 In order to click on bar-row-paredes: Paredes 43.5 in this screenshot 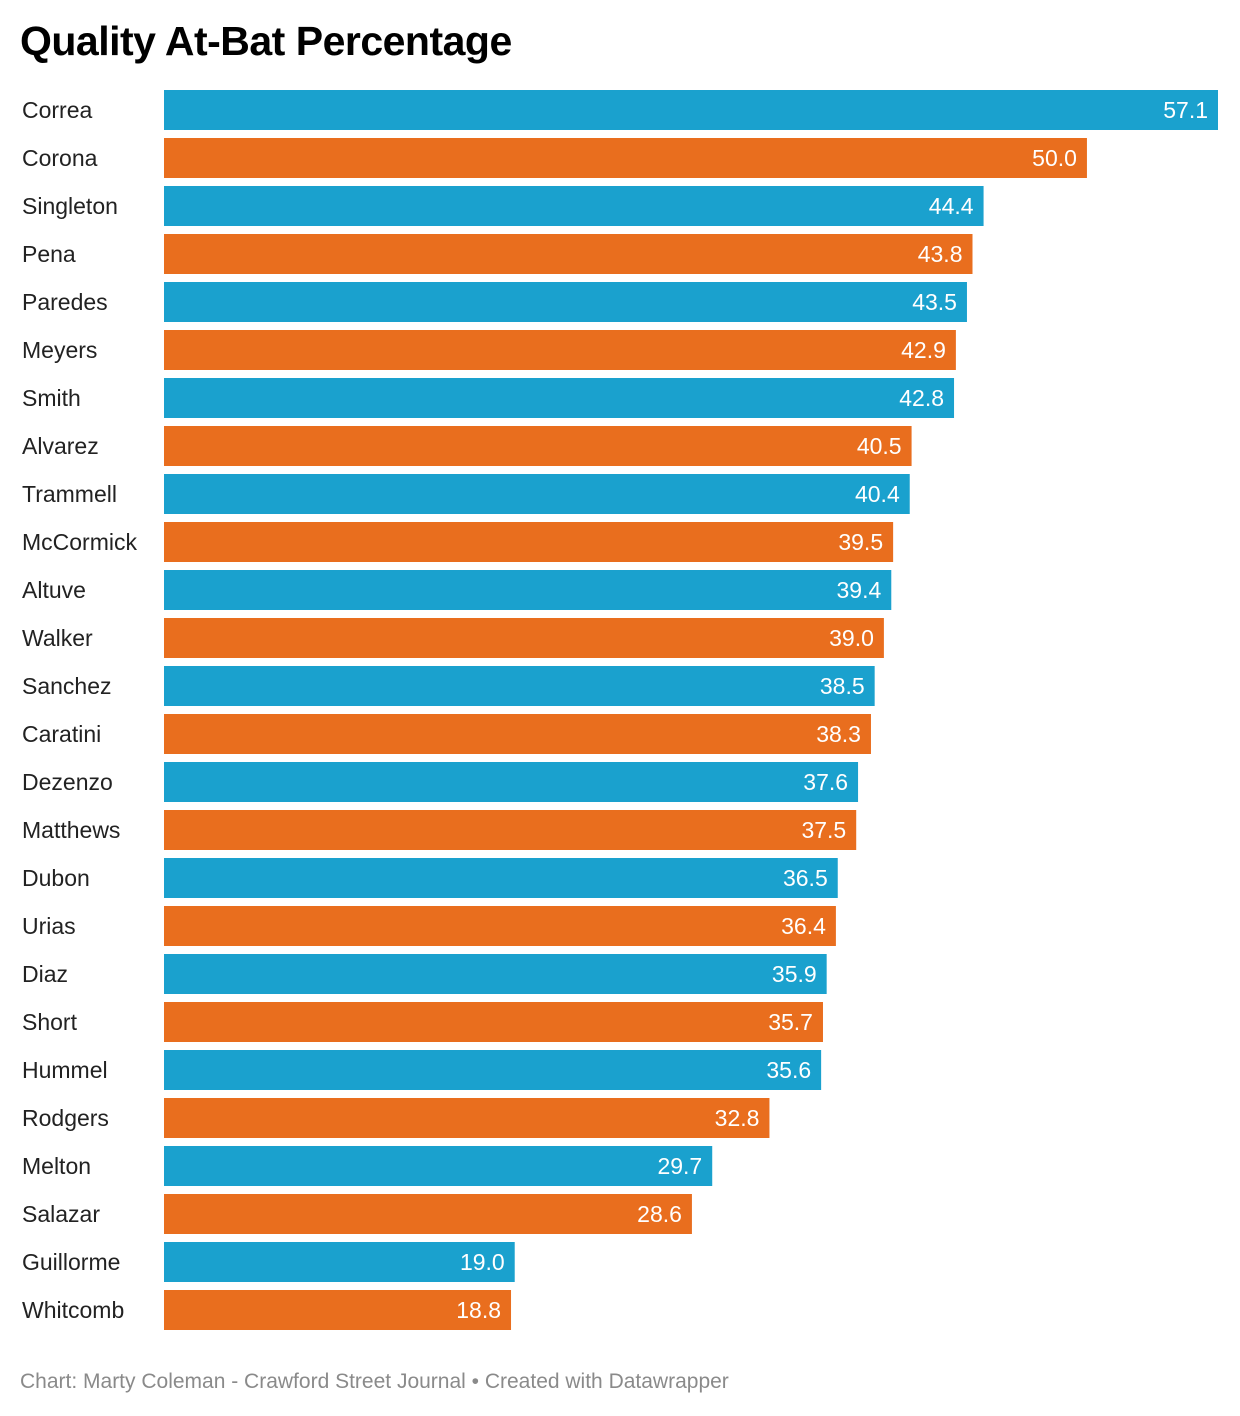, I will do `click(494, 302)`.